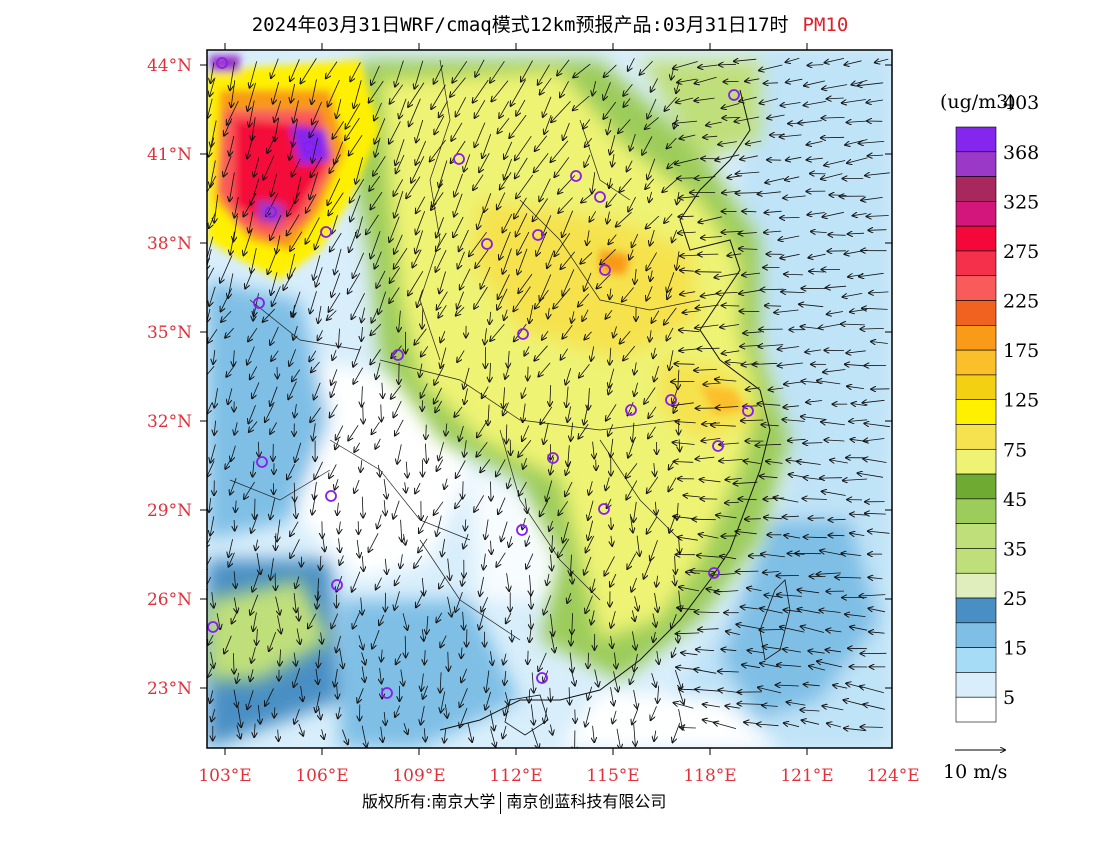 This screenshot has width=1100, height=850. What do you see at coordinates (1021, 302) in the screenshot?
I see `colorbar-label: 225` at bounding box center [1021, 302].